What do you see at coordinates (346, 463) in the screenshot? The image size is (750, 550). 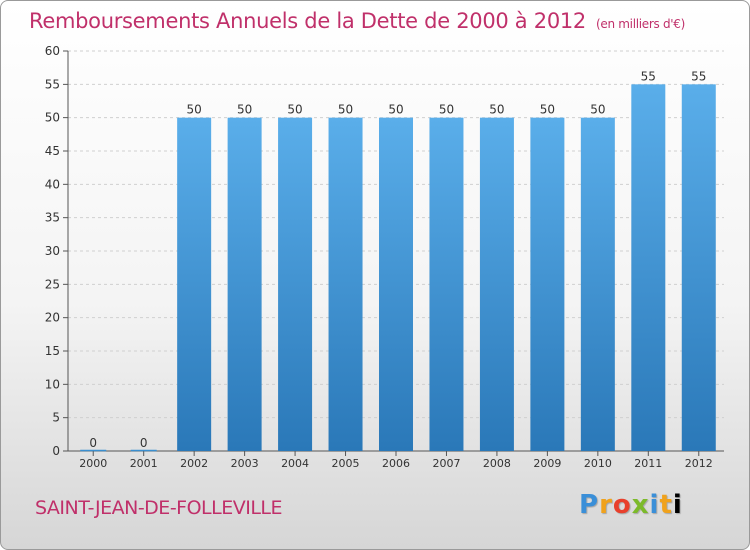 I see `x-tick-label: 2005` at bounding box center [346, 463].